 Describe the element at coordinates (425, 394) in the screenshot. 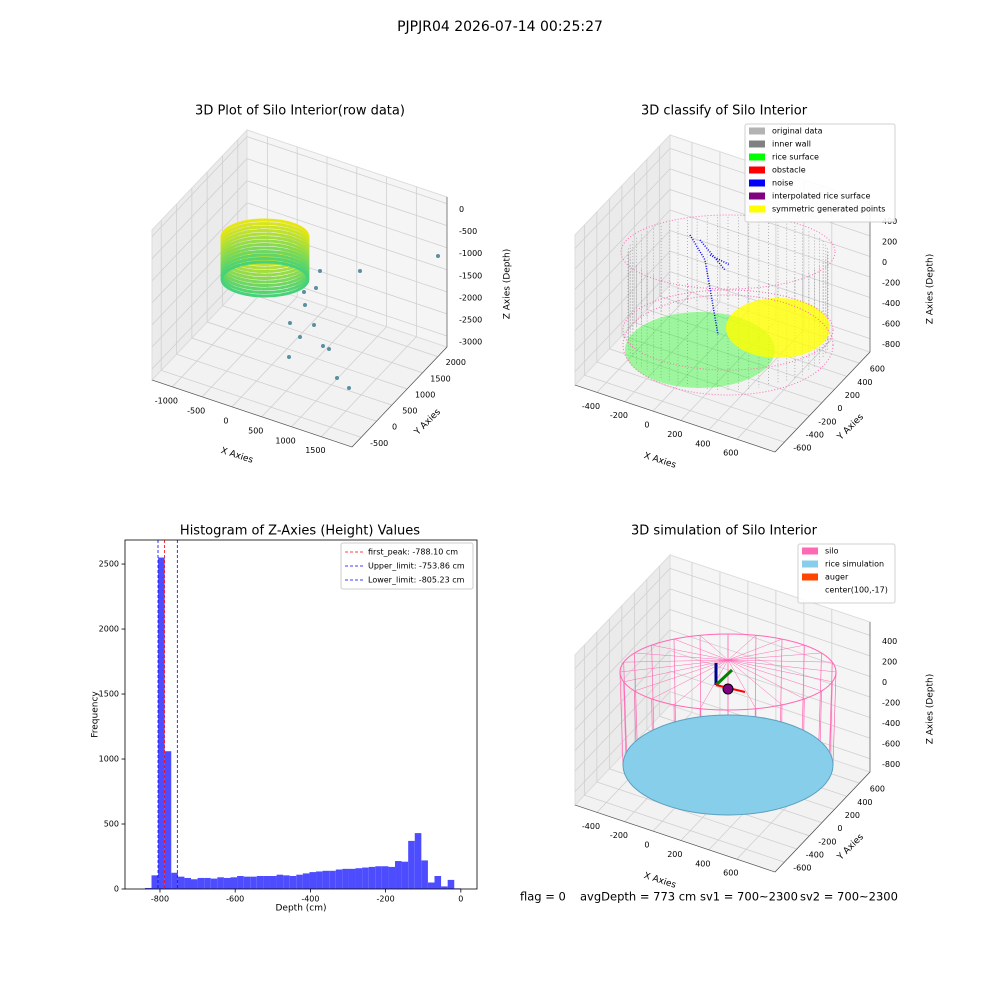

I see `y-tick-label: 1000` at that location.